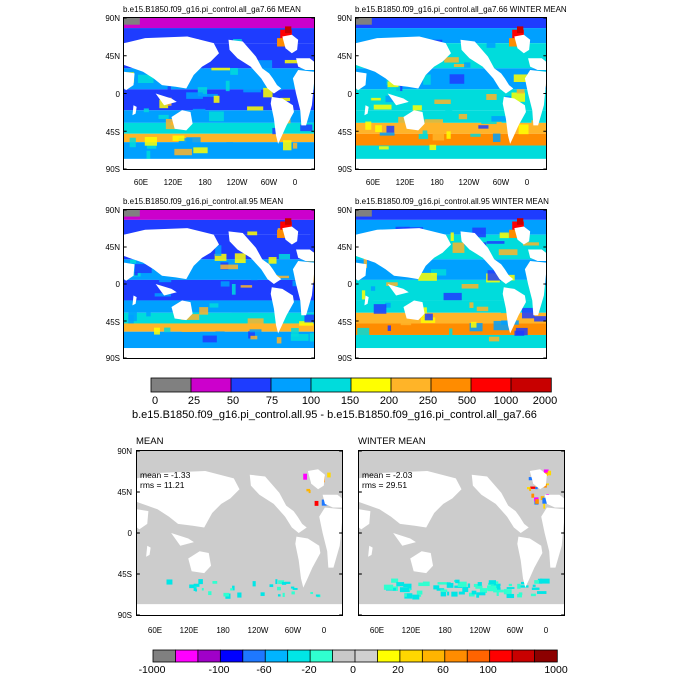 The image size is (700, 700). What do you see at coordinates (385, 485) in the screenshot?
I see `diff-rms-2: rms = 29.51` at bounding box center [385, 485].